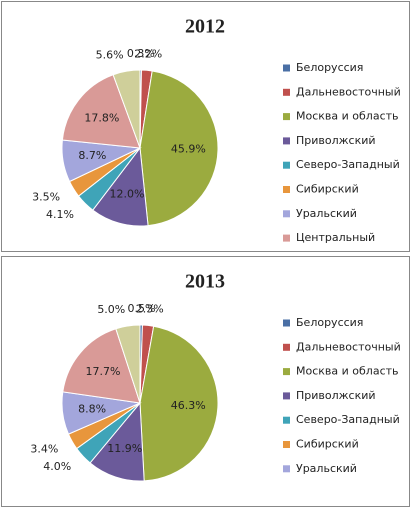  I want to click on data-label: 17.7%, so click(103, 371).